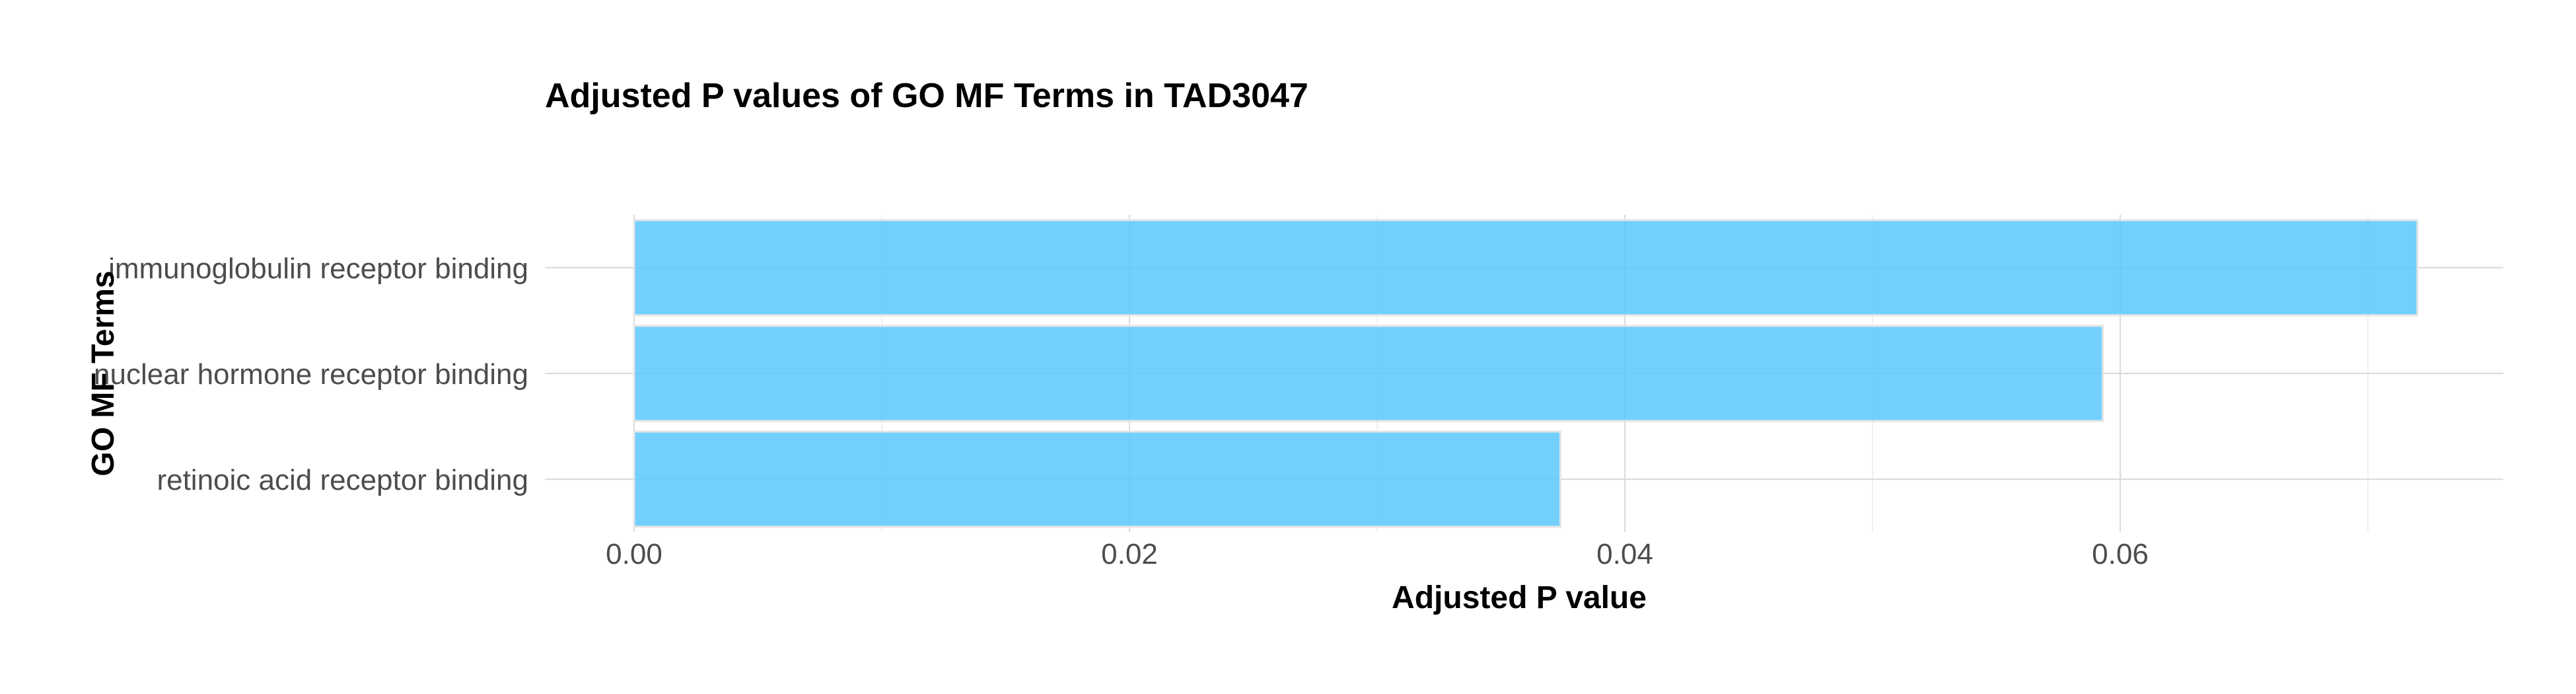 The width and height of the screenshot is (2576, 694). What do you see at coordinates (634, 554) in the screenshot?
I see `x-tick-label: 0.00` at bounding box center [634, 554].